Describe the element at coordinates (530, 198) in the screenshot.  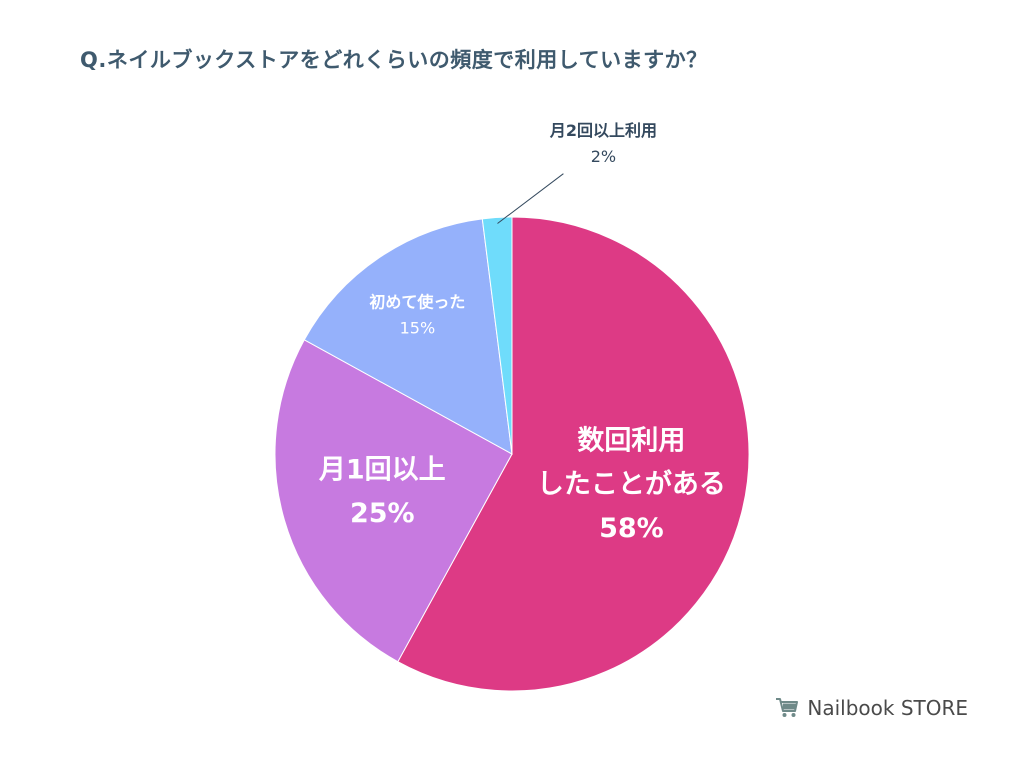
I see `leader-line` at that location.